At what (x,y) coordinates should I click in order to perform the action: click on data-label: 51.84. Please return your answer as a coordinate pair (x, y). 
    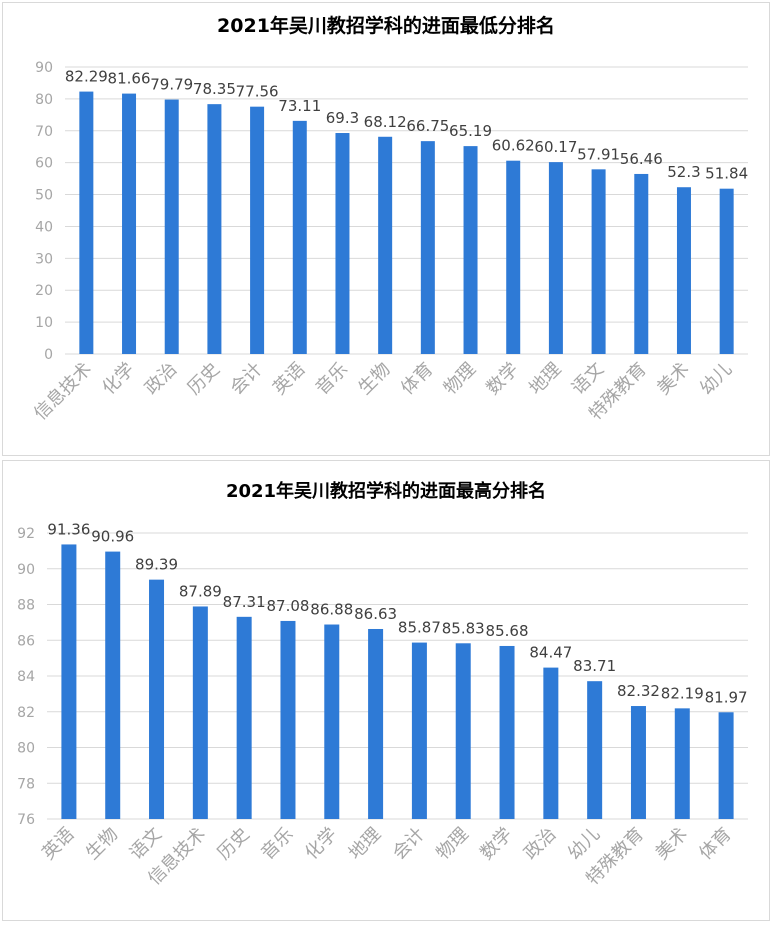
    Looking at the image, I should click on (726, 174).